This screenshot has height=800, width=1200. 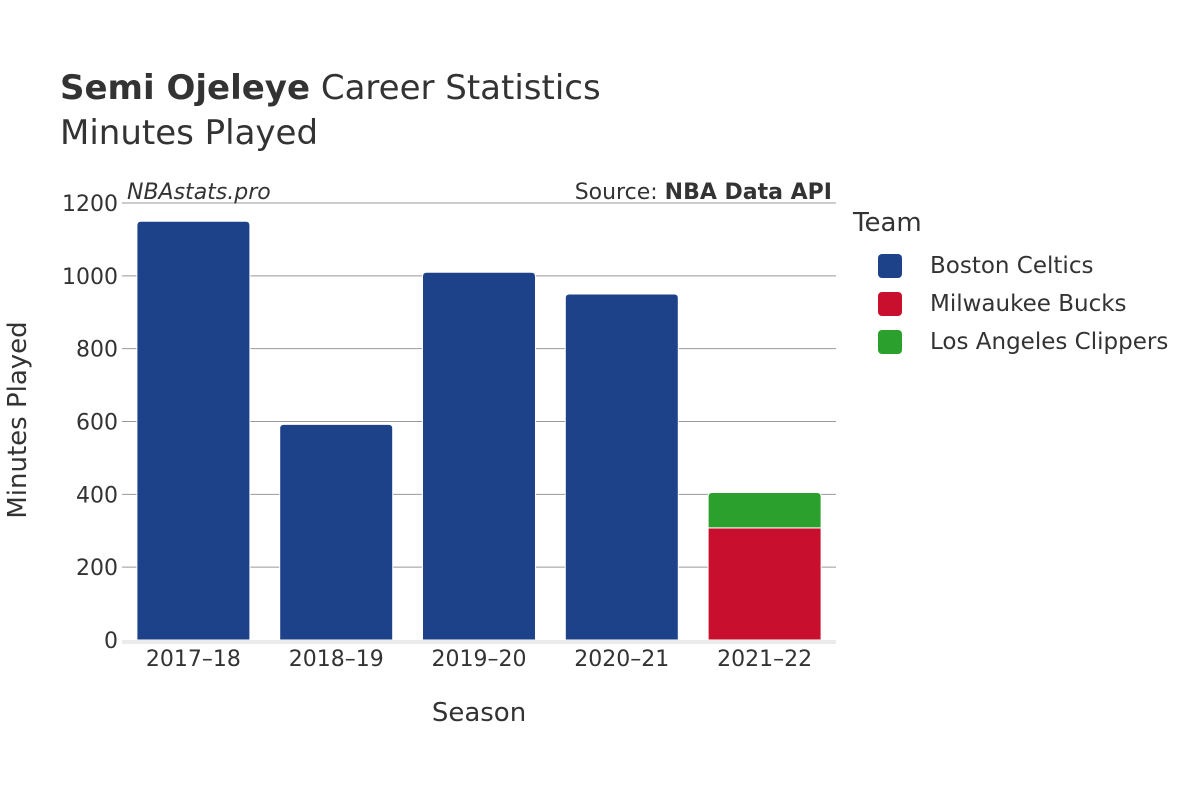 I want to click on x-axis-baseline, so click(x=479, y=642).